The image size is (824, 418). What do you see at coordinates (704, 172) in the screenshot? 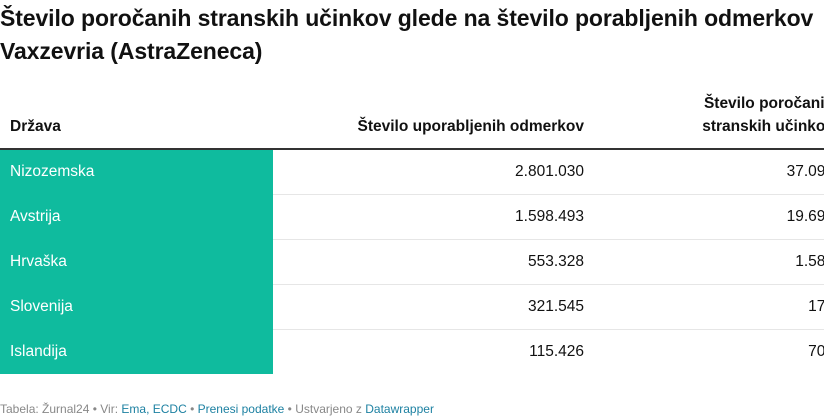
I see `side-effects-cell: 37.099` at bounding box center [704, 172].